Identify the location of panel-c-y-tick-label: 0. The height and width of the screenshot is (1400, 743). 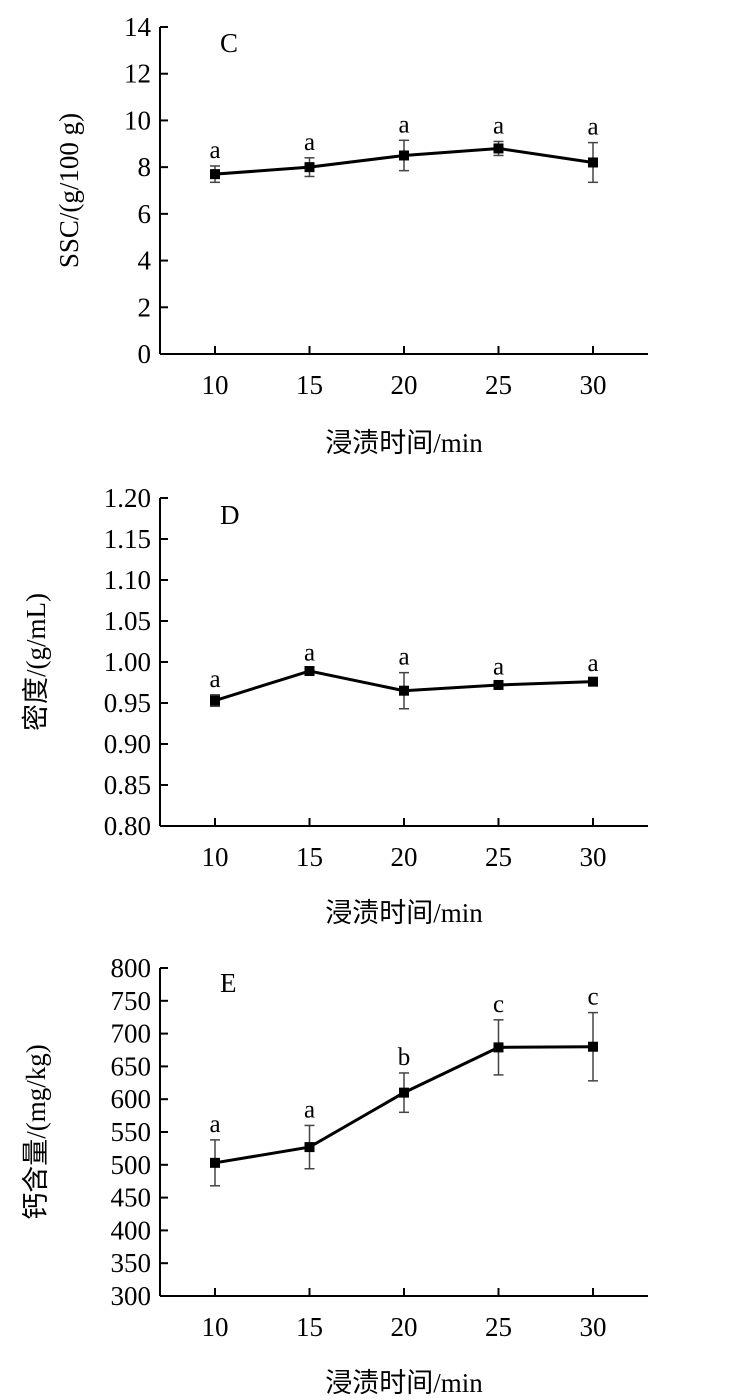
(145, 354).